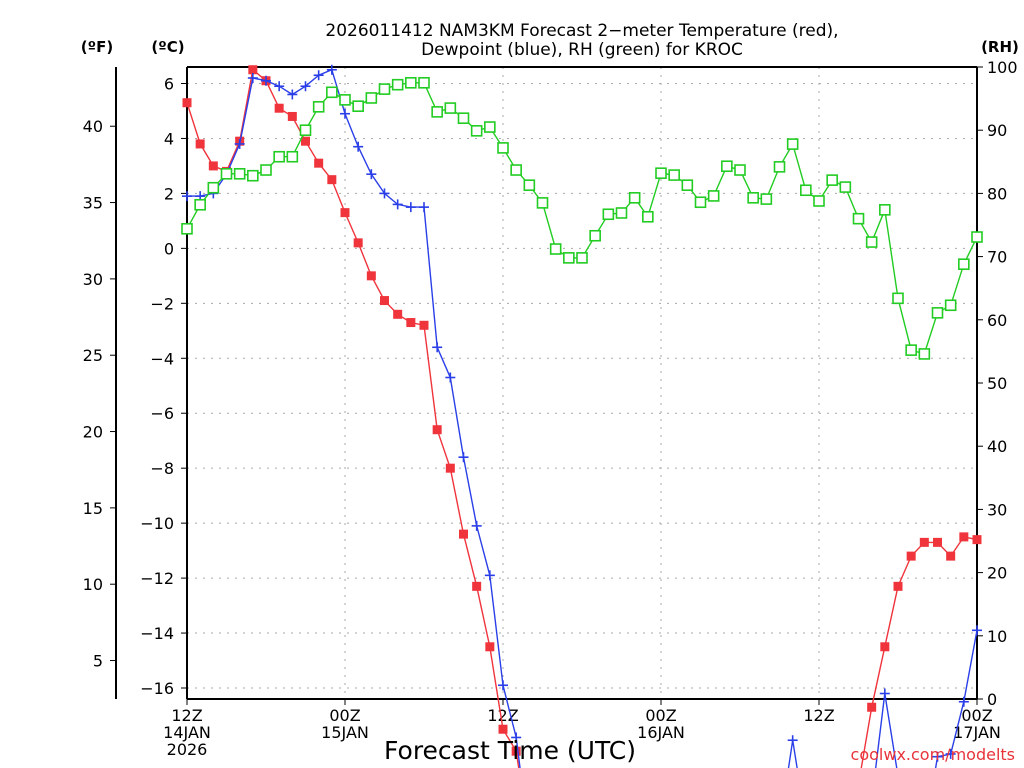 The width and height of the screenshot is (1024, 768). Describe the element at coordinates (997, 193) in the screenshot. I see `rh-tick-label: 80` at that location.